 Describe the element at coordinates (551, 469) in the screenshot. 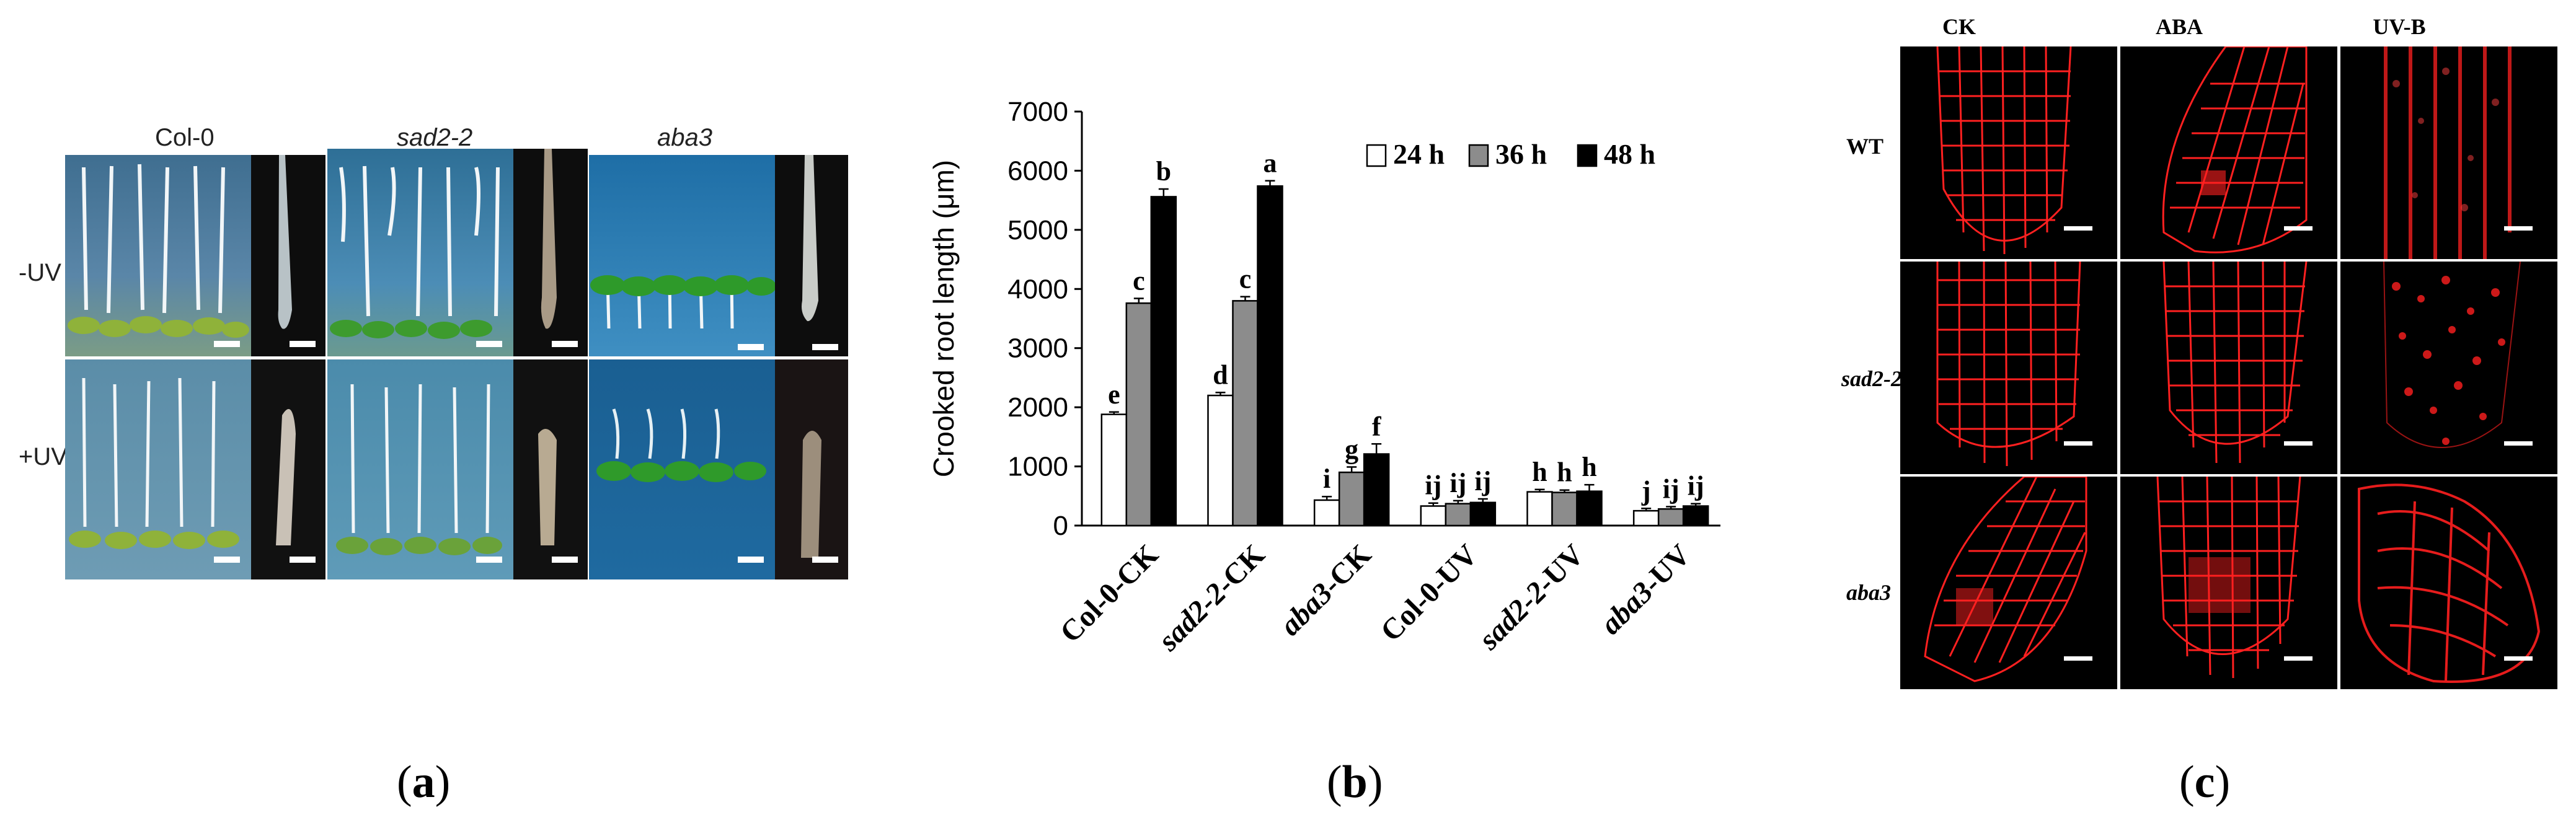

I see `photo-sad2-2-root-plus-uv` at that location.